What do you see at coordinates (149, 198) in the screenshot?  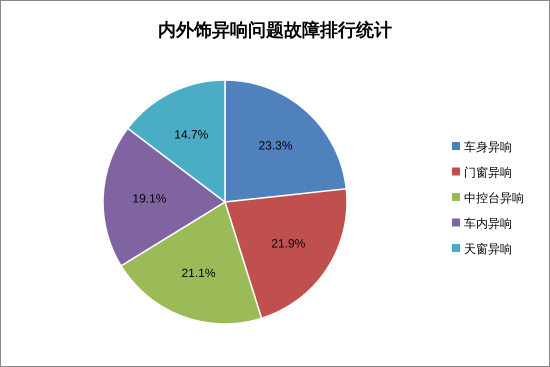 I see `data-label: 19.1%` at bounding box center [149, 198].